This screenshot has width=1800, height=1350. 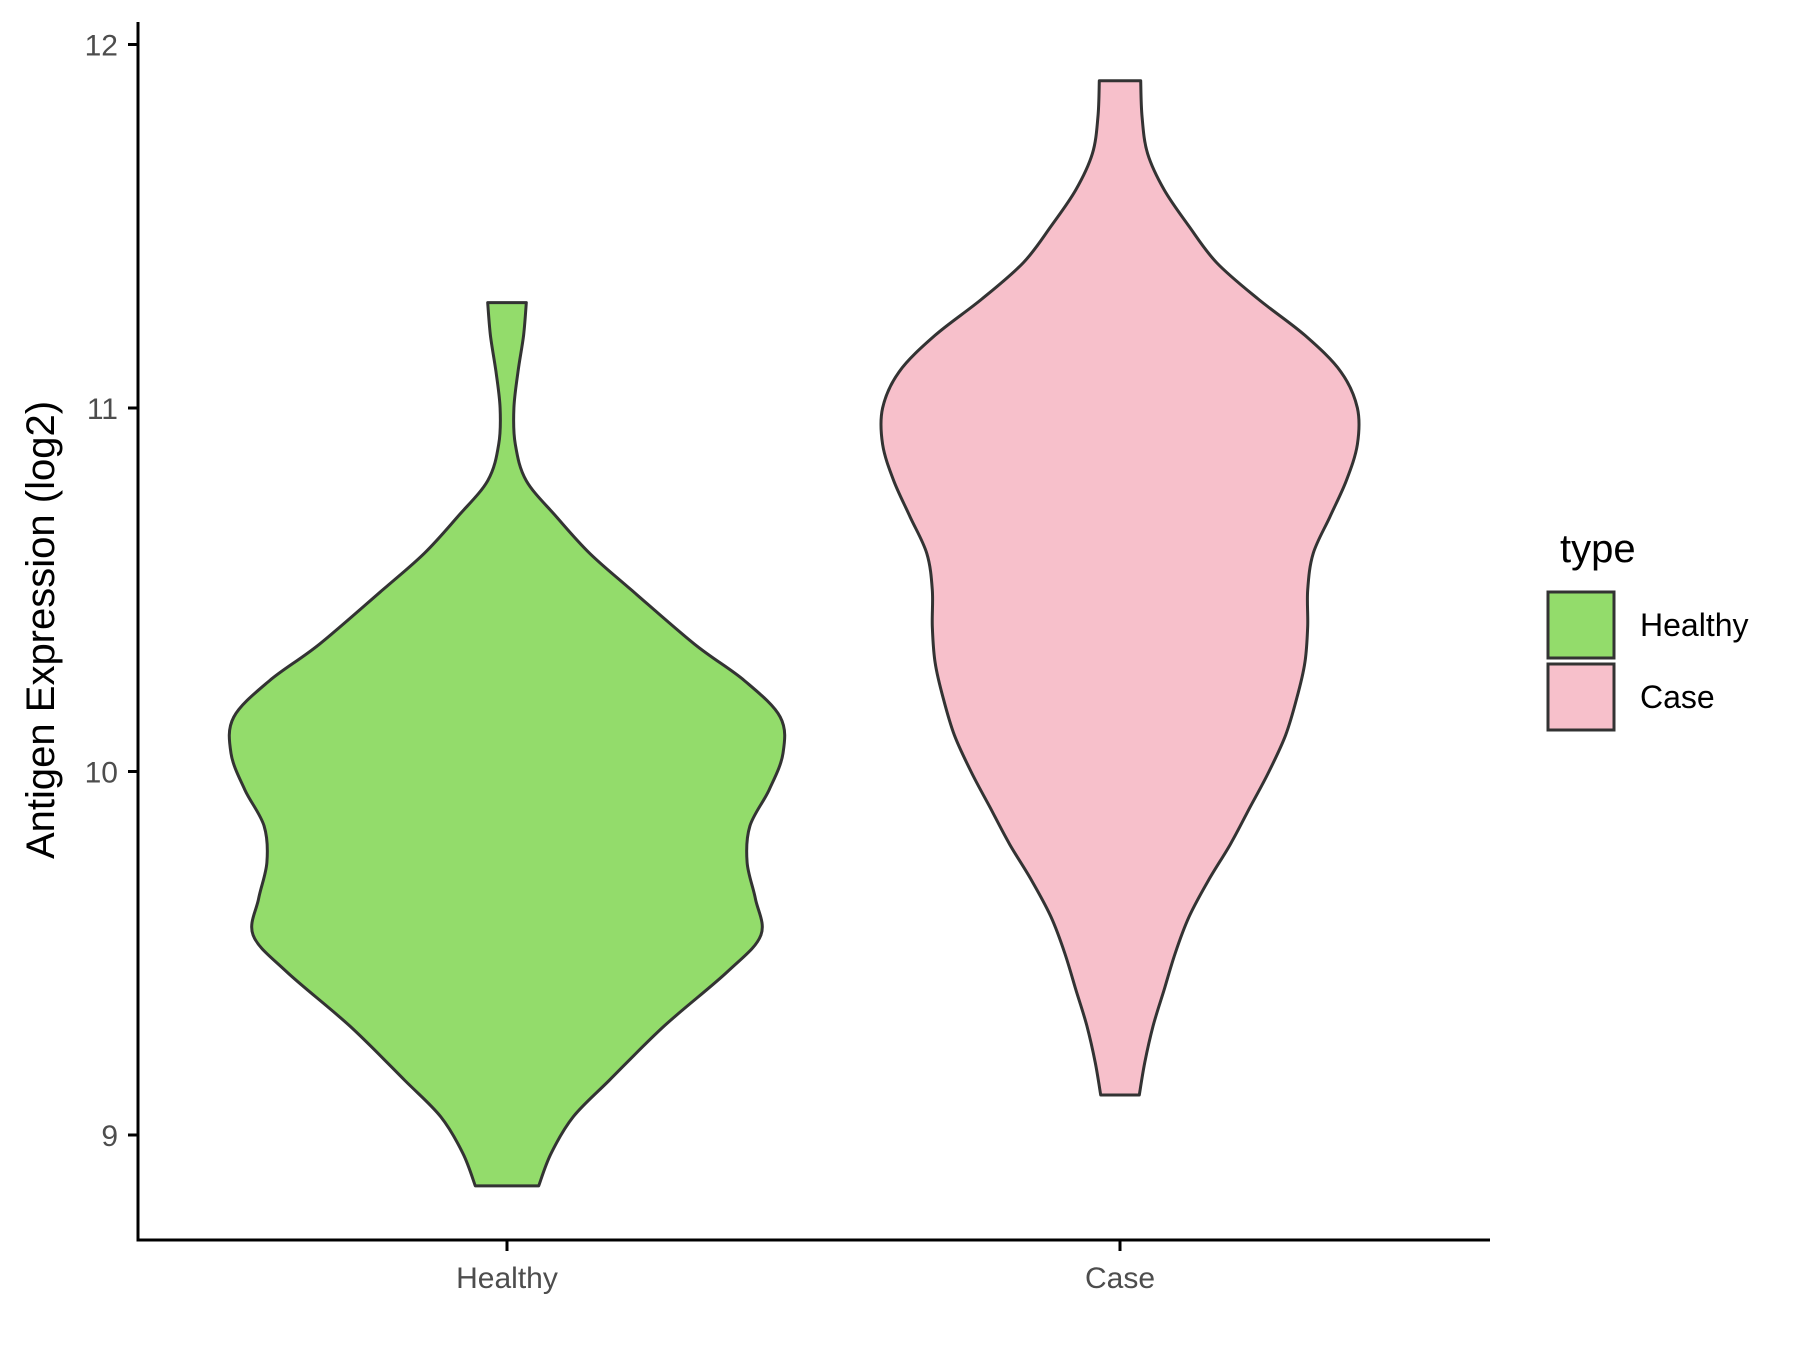 I want to click on legend: Healthy Case, so click(x=1647, y=661).